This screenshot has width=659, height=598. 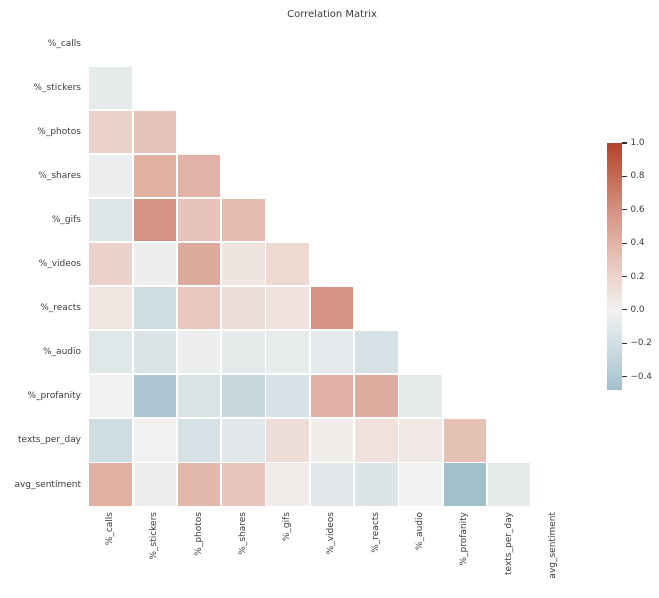 What do you see at coordinates (637, 176) in the screenshot?
I see `colorbar-tick-label: 0.8` at bounding box center [637, 176].